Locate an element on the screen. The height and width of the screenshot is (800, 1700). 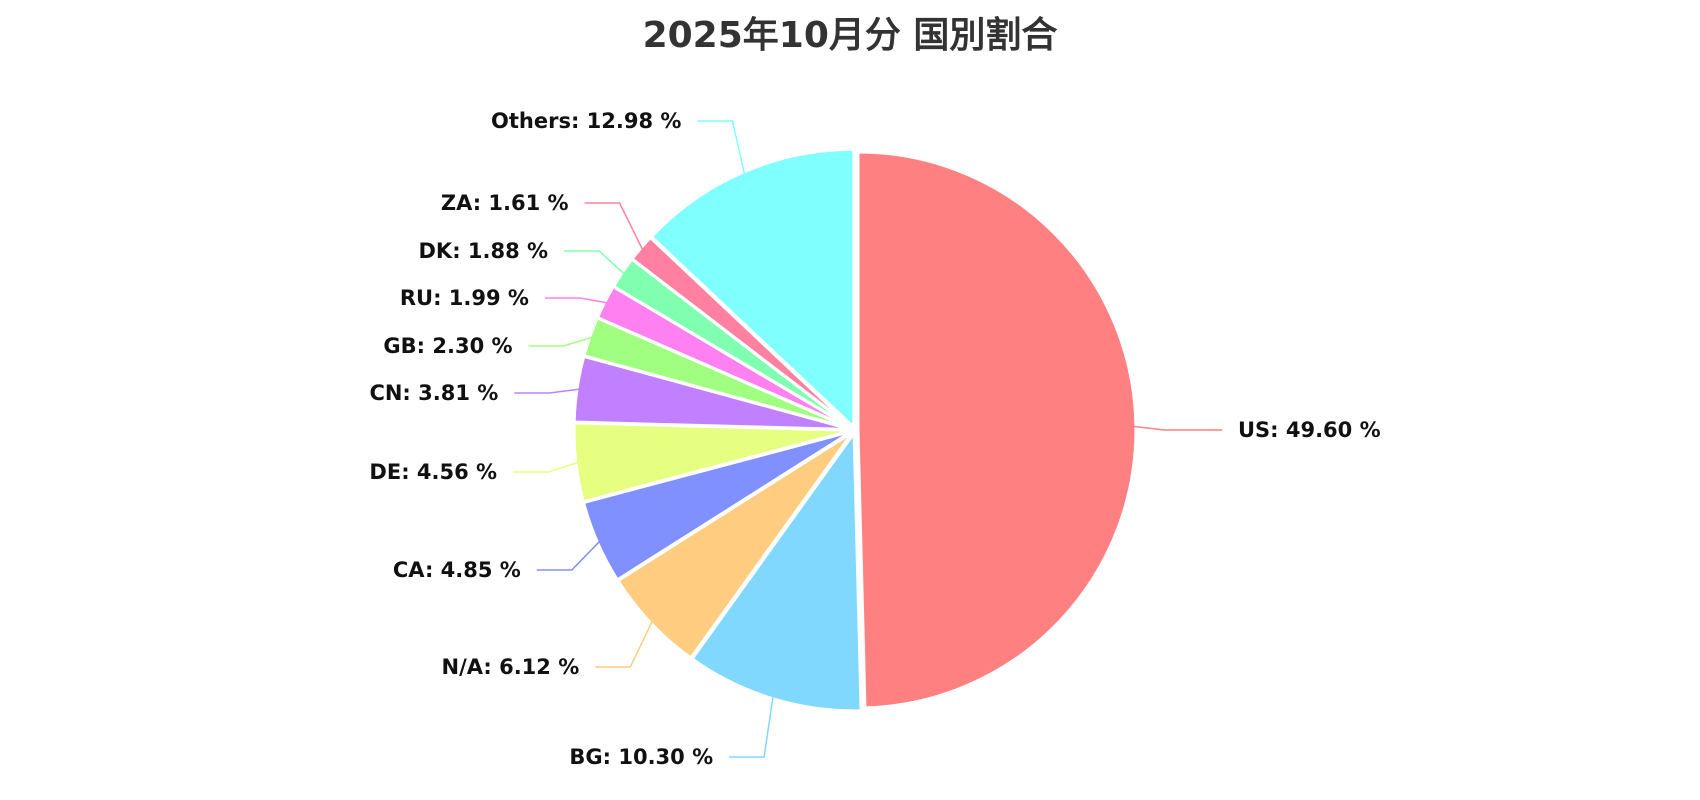
leader-line-ru is located at coordinates (576, 300).